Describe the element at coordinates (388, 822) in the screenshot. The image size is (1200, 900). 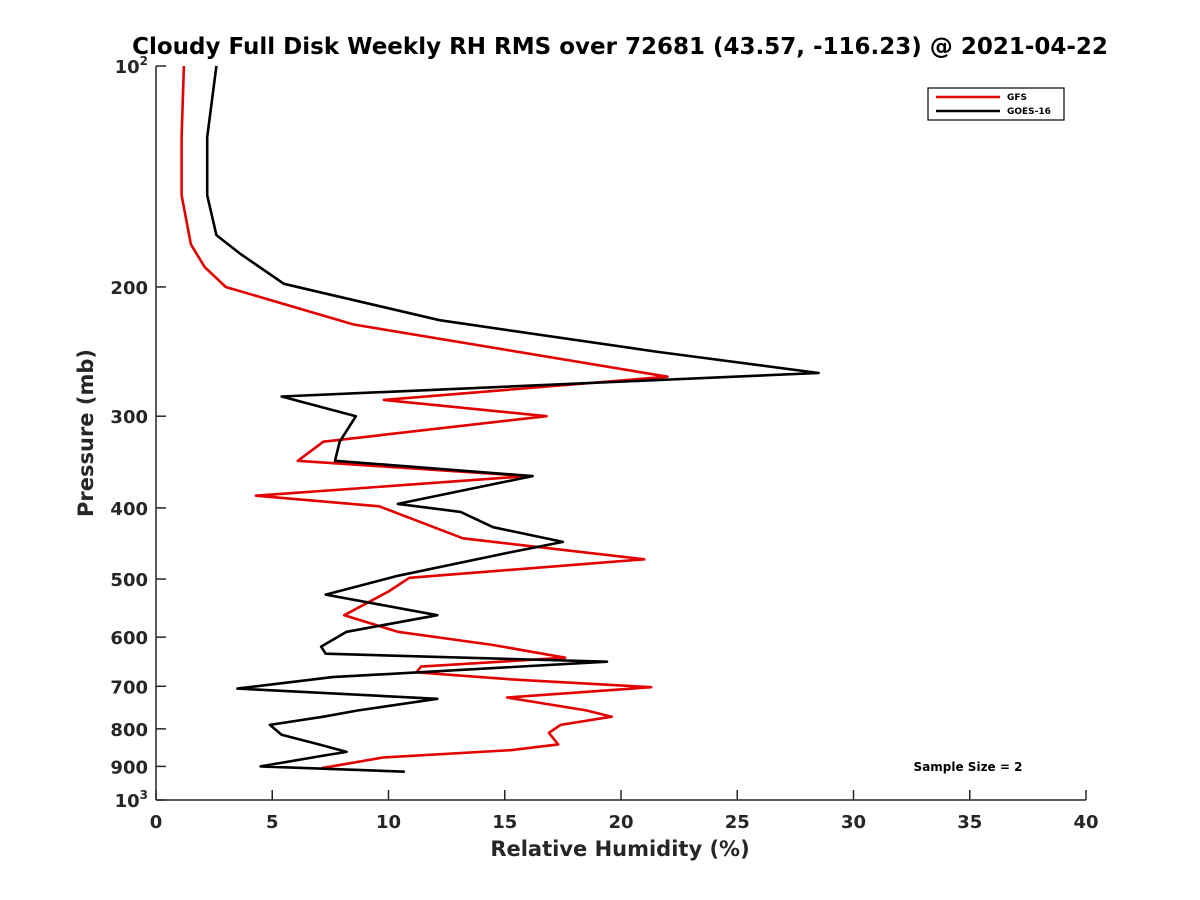
I see `x-tick-label: 10` at that location.